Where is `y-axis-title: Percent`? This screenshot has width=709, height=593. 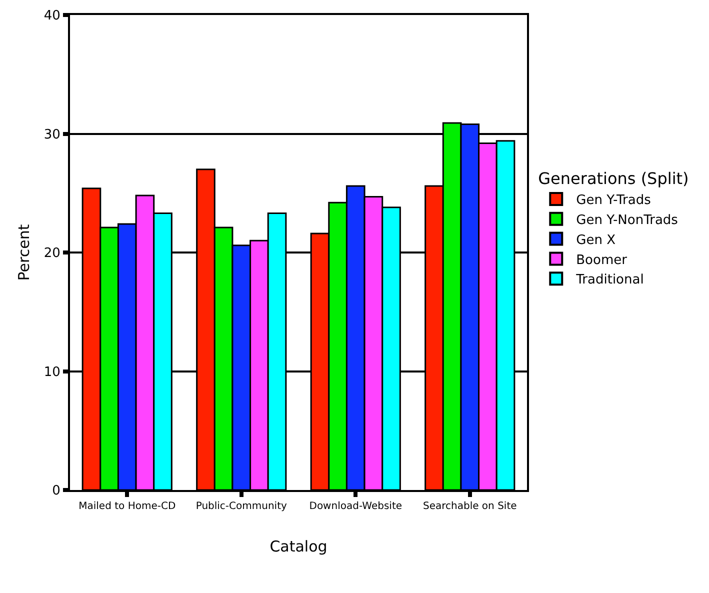
y-axis-title: Percent is located at coordinates (24, 252).